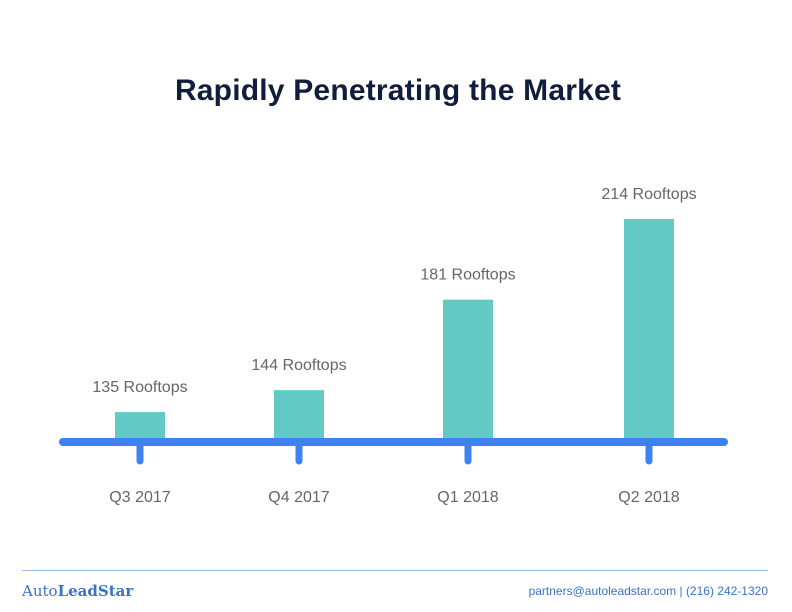  I want to click on x-tick-label-1: Q3 2017, so click(139, 497).